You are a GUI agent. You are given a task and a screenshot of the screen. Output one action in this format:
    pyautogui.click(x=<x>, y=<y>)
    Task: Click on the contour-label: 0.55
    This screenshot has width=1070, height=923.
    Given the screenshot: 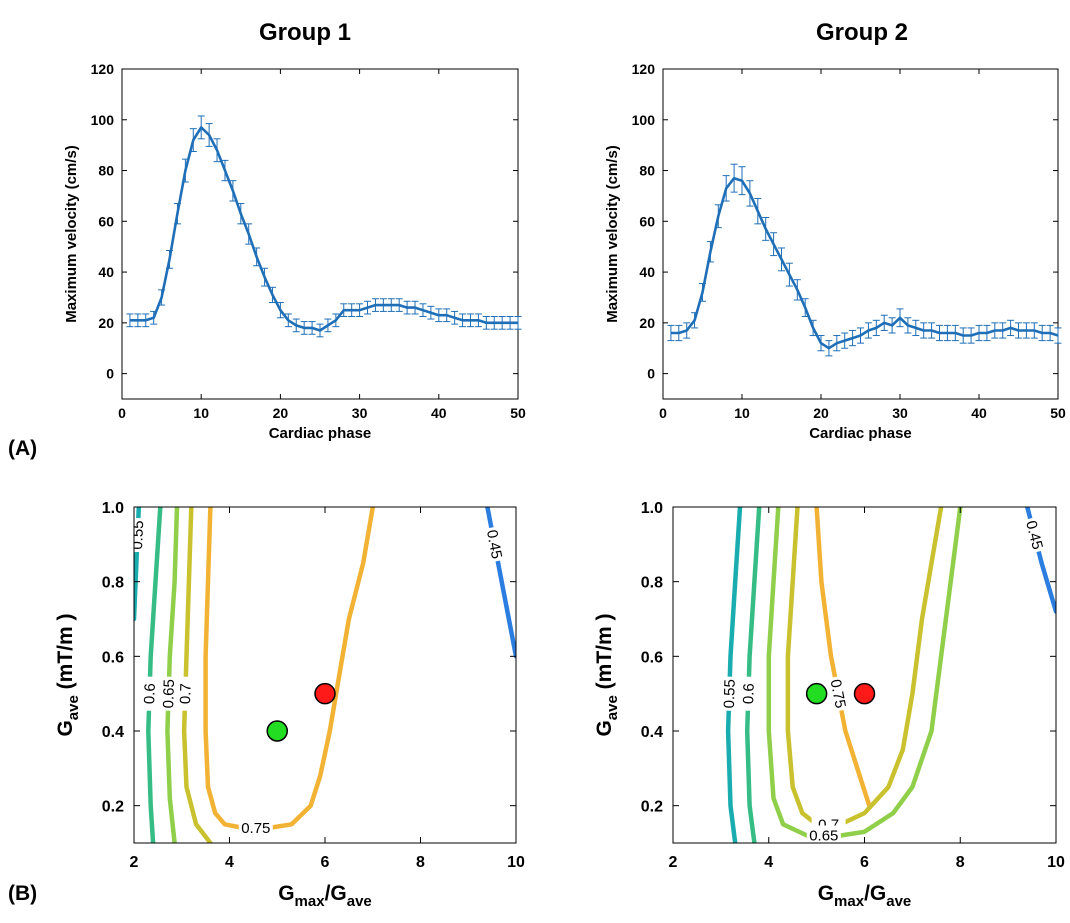 What is the action you would take?
    pyautogui.click(x=730, y=694)
    